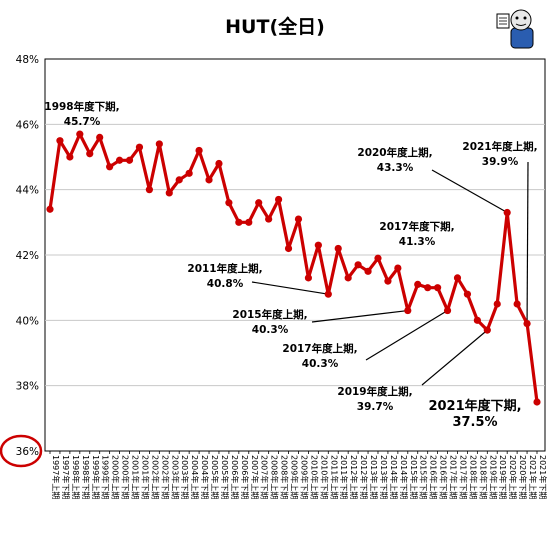 This screenshot has height=551, width=552. What do you see at coordinates (106, 477) in the screenshot?
I see `x-tick-label: 1999年下期` at bounding box center [106, 477].